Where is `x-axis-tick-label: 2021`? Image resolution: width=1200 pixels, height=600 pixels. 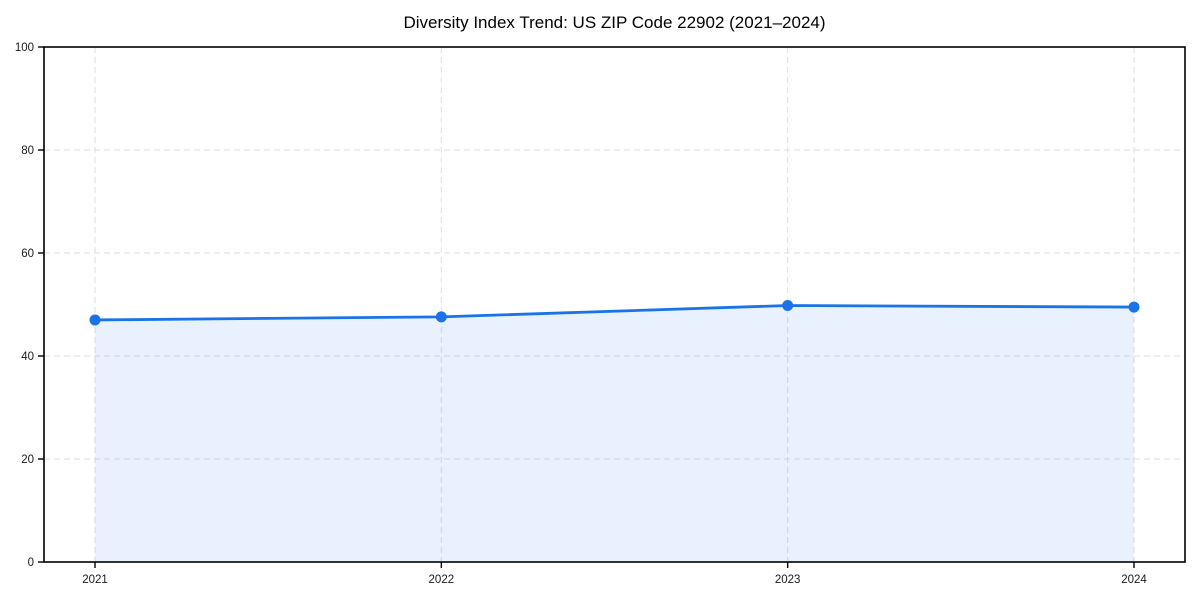
x-axis-tick-label: 2021 is located at coordinates (95, 580).